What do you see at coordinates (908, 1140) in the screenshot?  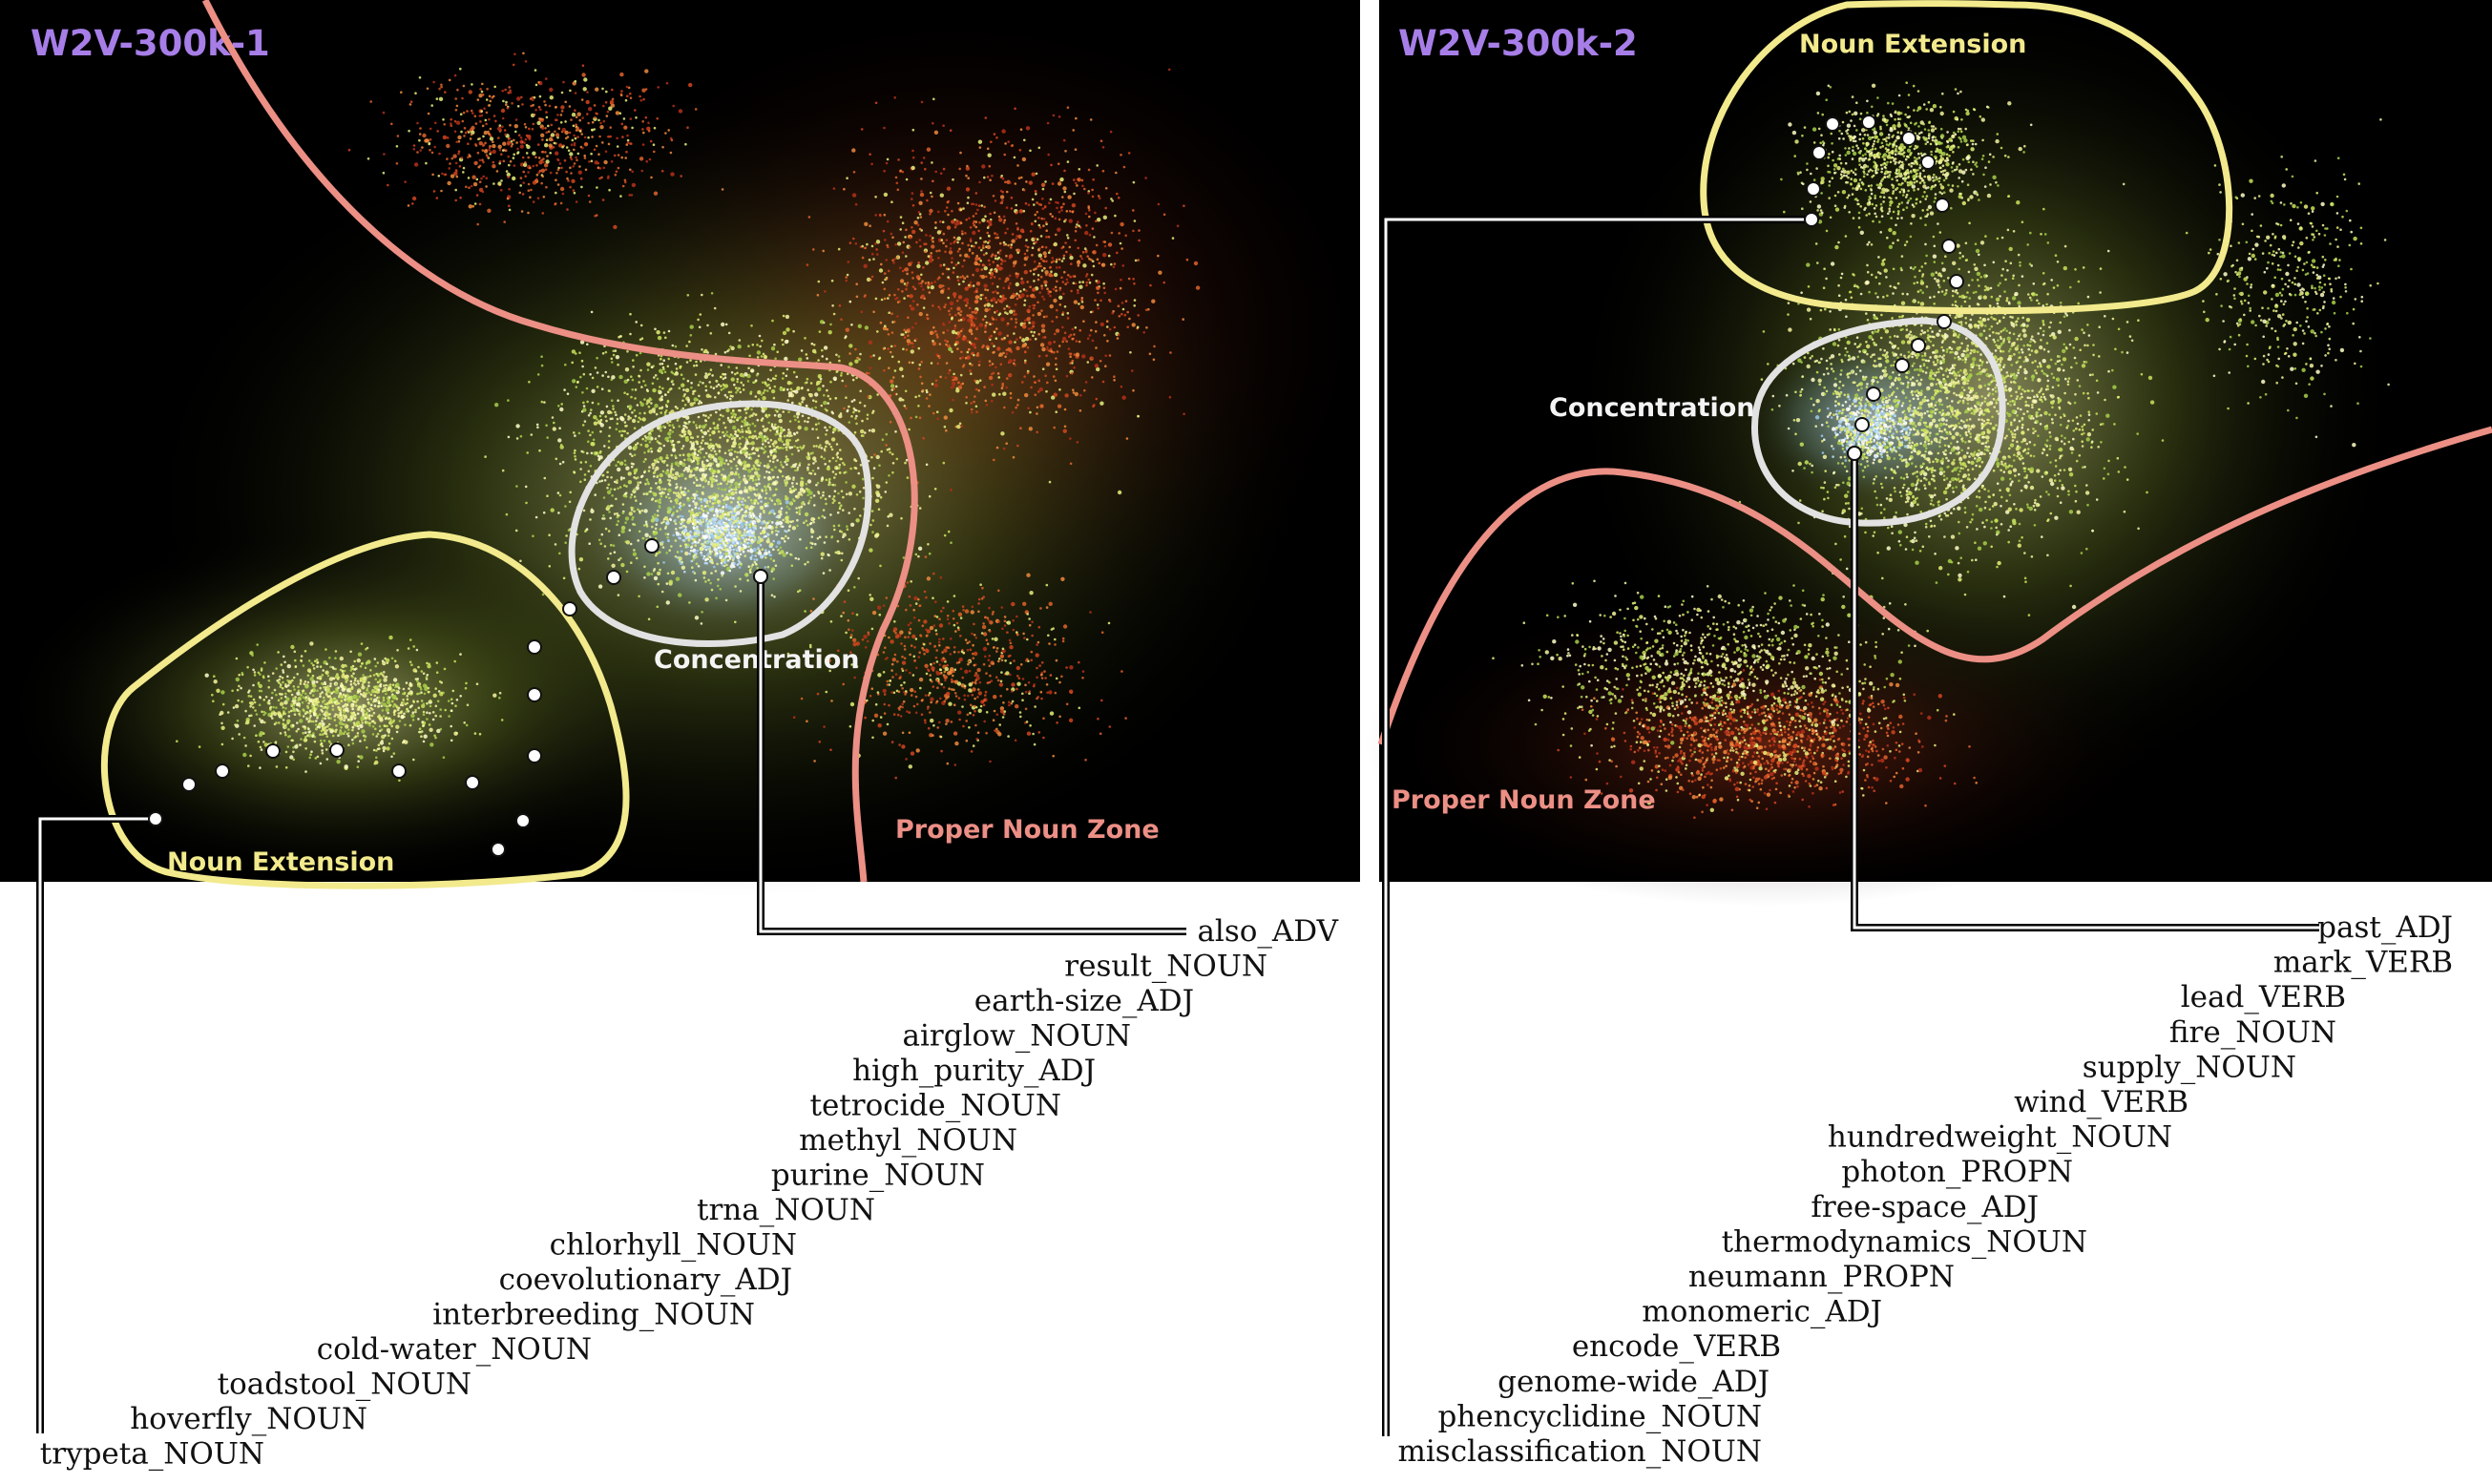 I see `word-label: methyl_NOUN` at bounding box center [908, 1140].